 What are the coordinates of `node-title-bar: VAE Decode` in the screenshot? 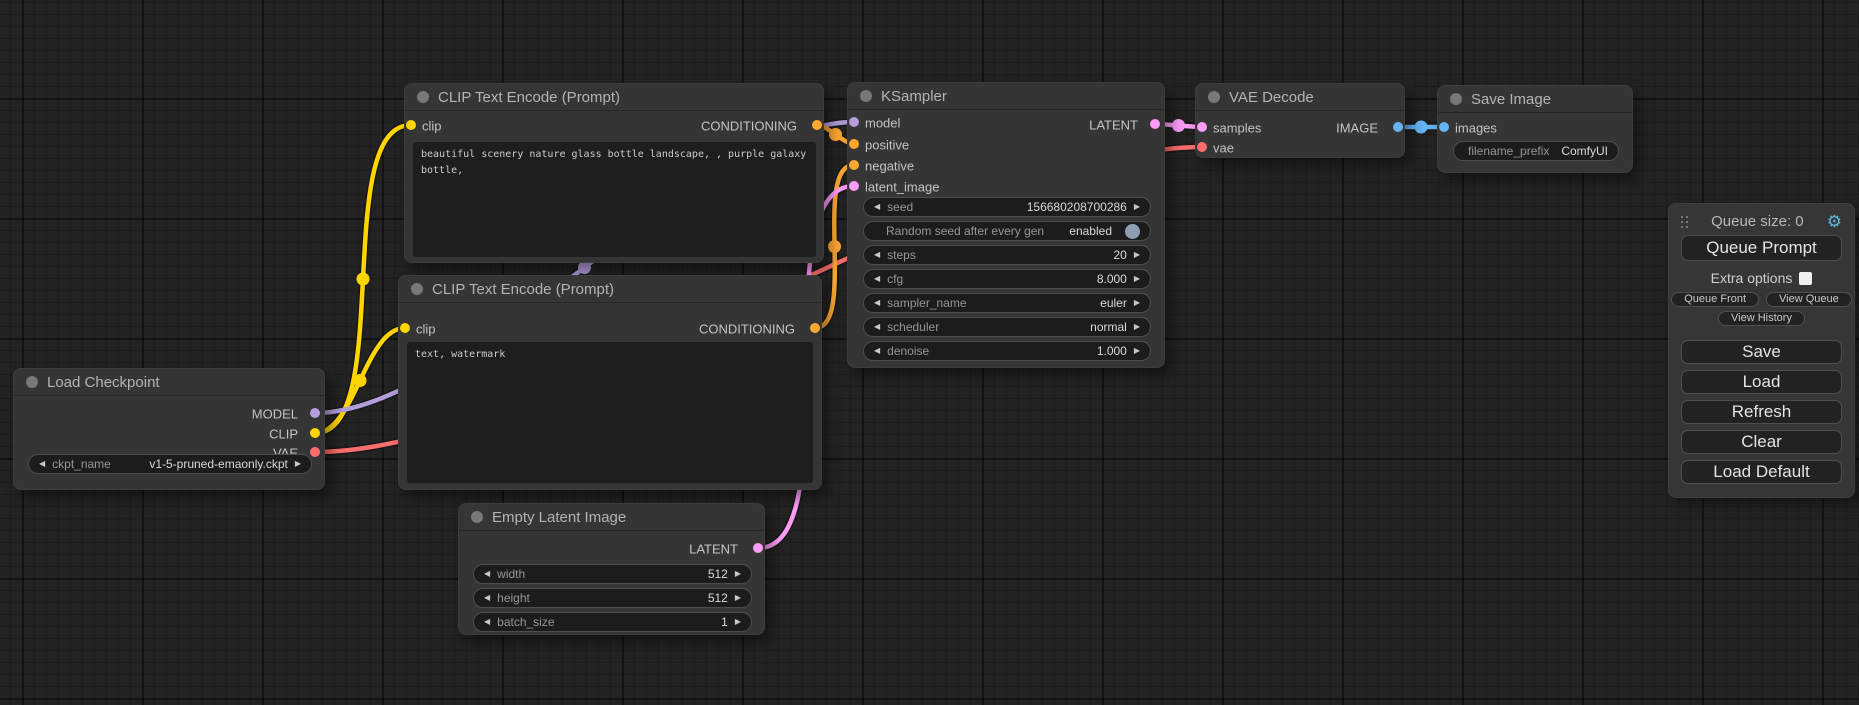 It's located at (1300, 97).